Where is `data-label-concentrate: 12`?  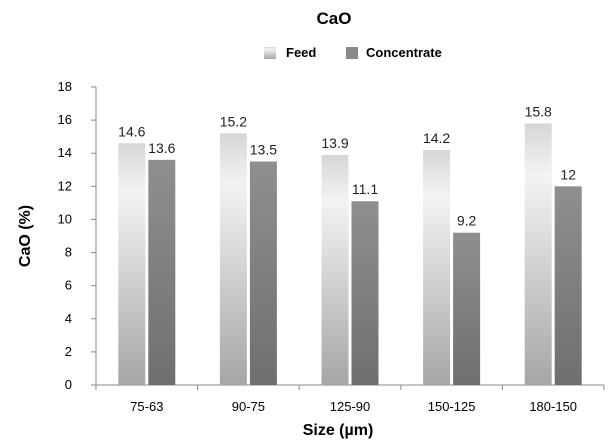 data-label-concentrate: 12 is located at coordinates (568, 174).